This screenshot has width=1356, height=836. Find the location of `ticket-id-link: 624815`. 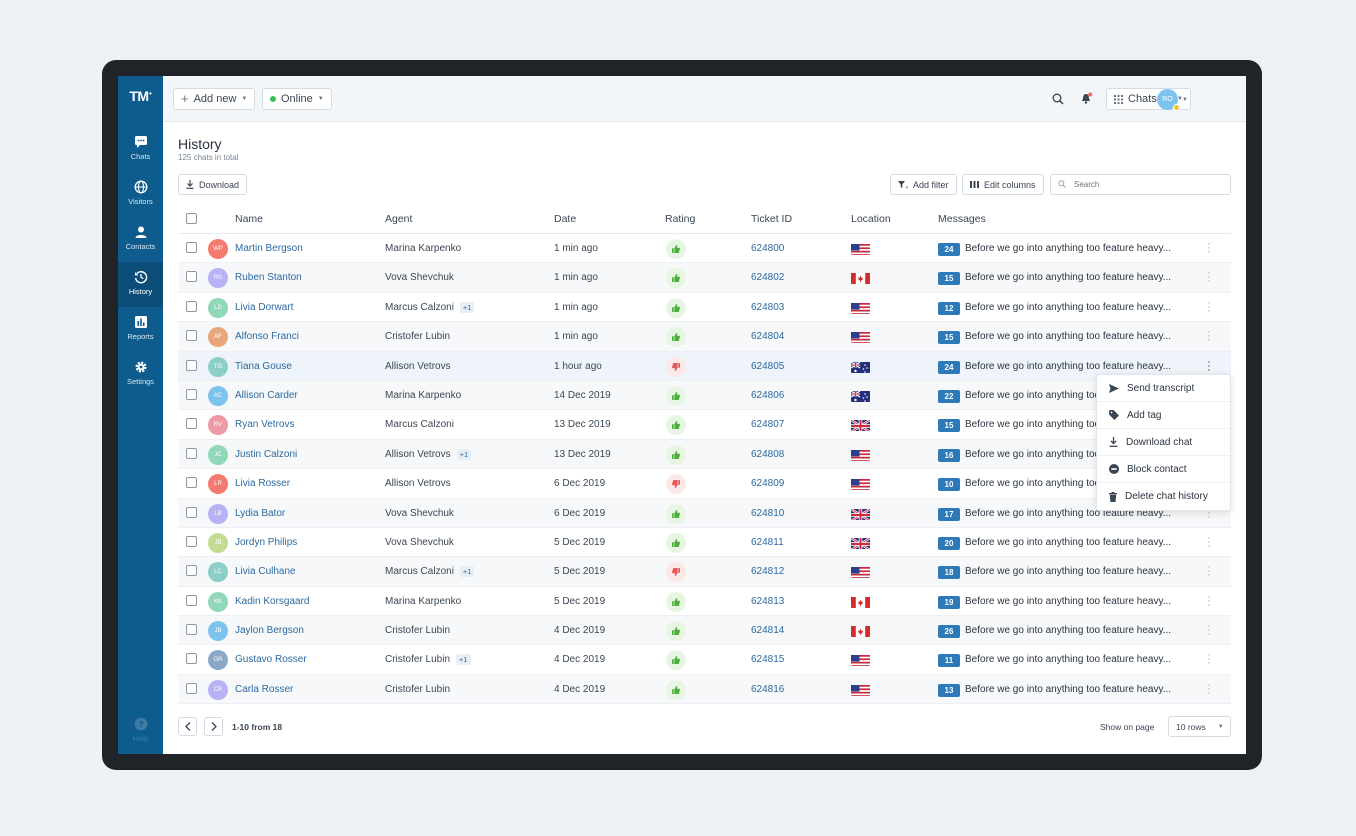

ticket-id-link: 624815 is located at coordinates (768, 660).